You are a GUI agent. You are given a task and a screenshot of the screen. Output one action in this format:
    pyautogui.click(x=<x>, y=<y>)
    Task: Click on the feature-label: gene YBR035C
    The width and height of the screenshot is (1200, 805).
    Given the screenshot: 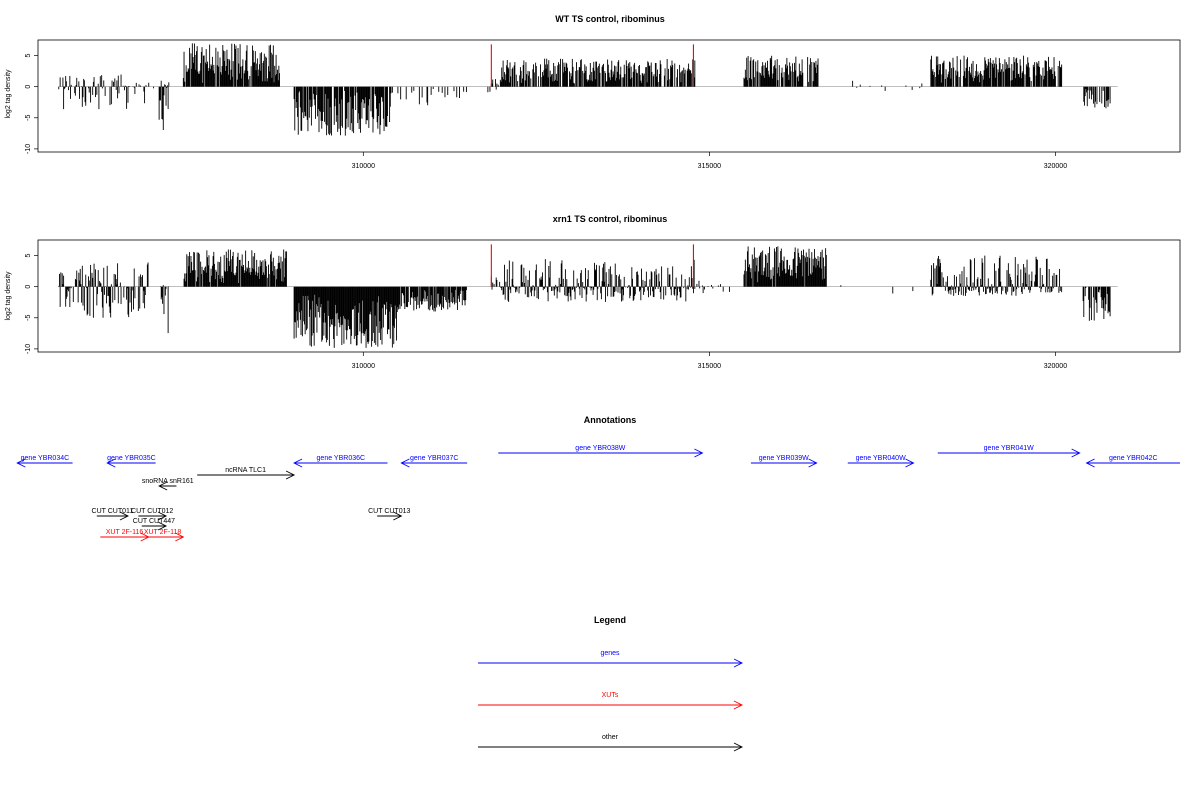 What is the action you would take?
    pyautogui.click(x=131, y=458)
    